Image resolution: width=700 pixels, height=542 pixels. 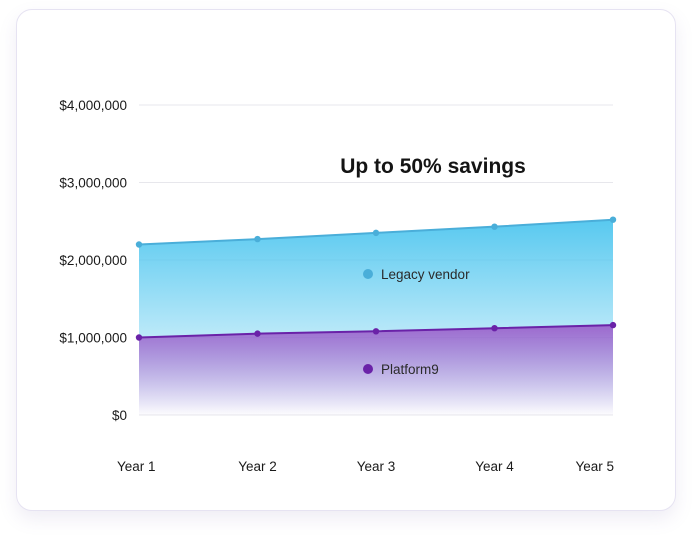 What do you see at coordinates (494, 466) in the screenshot?
I see `x-tick-label: Year 4` at bounding box center [494, 466].